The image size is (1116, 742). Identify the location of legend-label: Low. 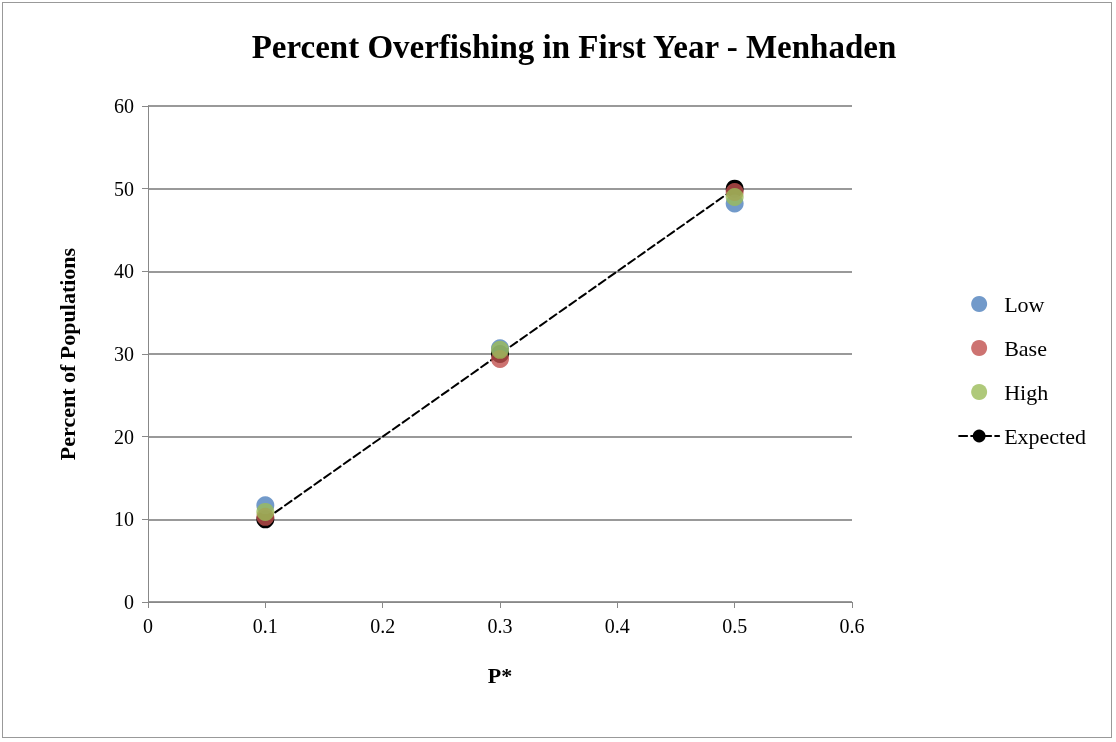
(1024, 304).